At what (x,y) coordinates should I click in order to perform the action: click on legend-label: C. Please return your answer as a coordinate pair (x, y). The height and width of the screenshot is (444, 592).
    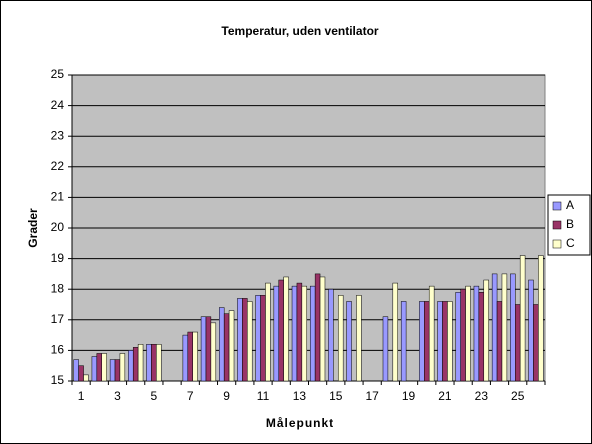
    Looking at the image, I should click on (570, 243).